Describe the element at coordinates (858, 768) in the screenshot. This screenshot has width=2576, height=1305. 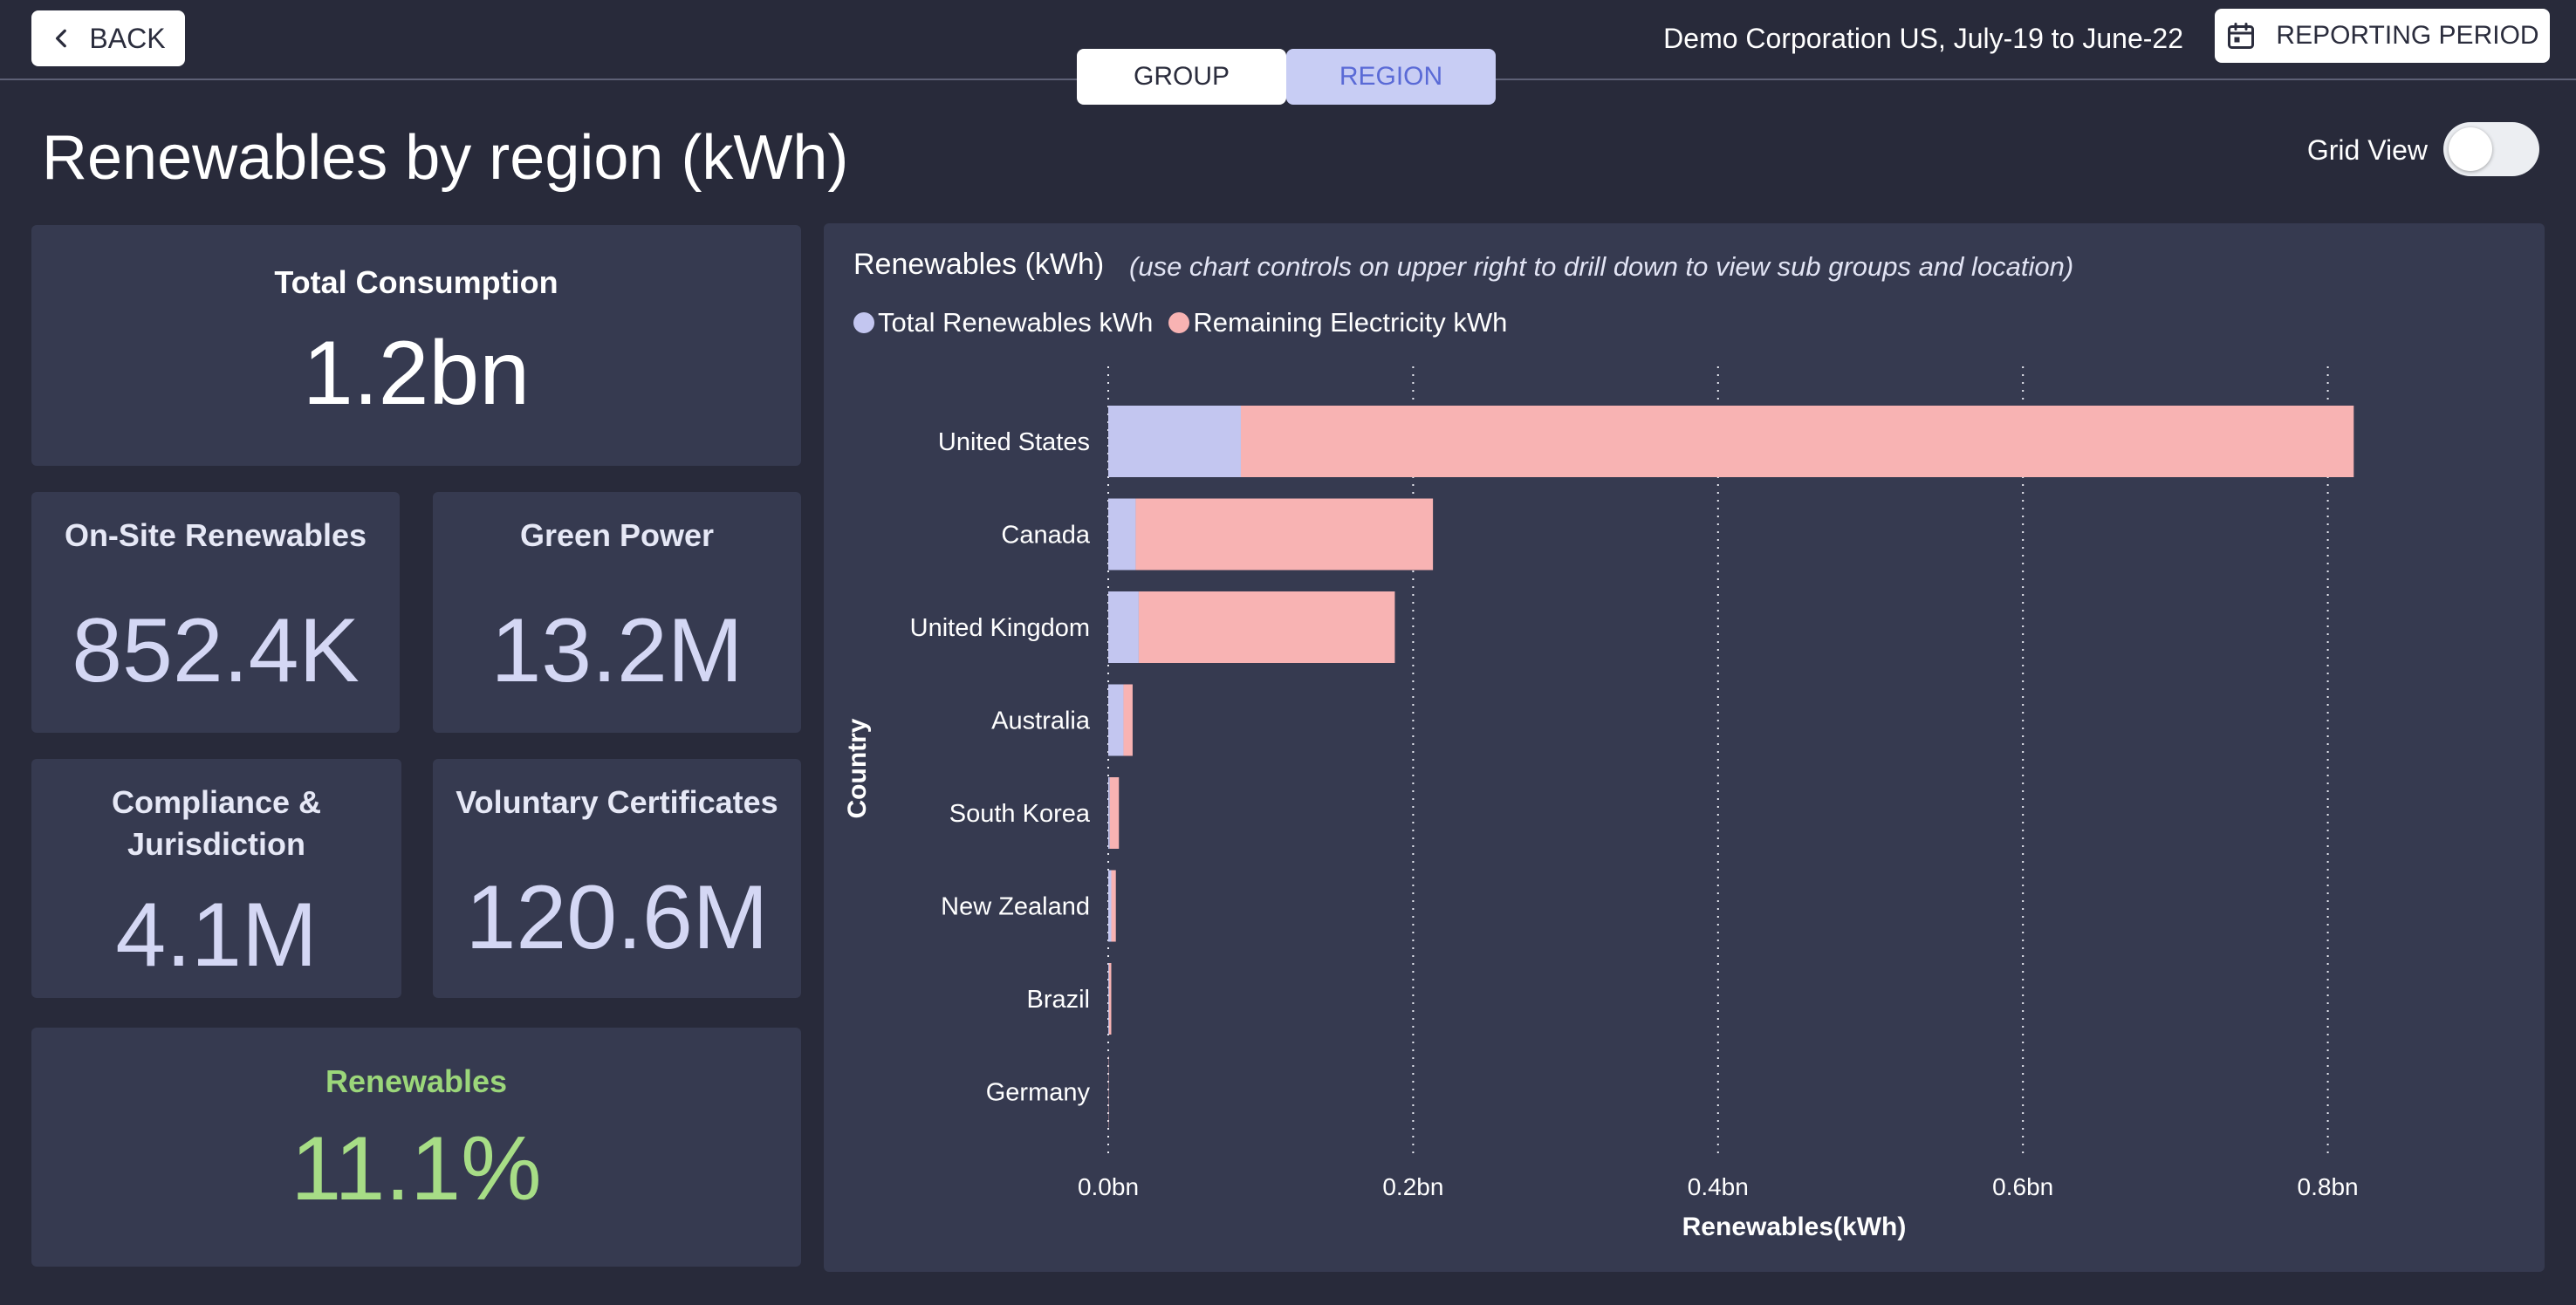
I see `y-axis-title: Country` at that location.